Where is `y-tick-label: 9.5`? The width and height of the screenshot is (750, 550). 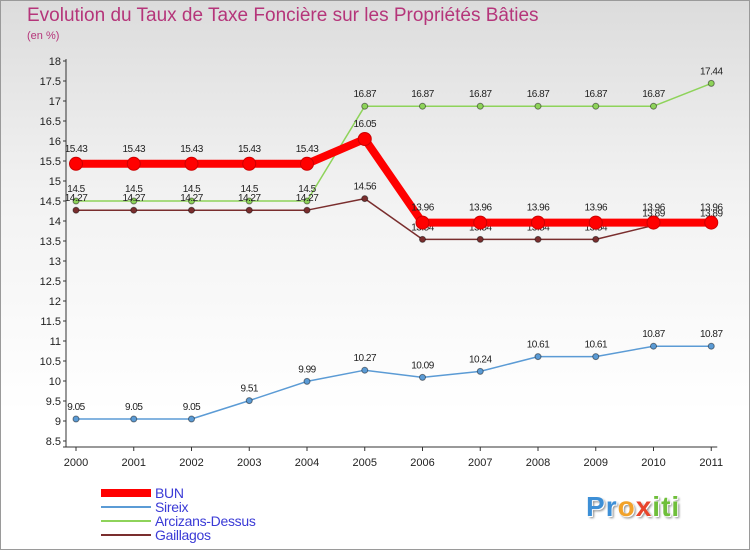
y-tick-label: 9.5 is located at coordinates (53, 402).